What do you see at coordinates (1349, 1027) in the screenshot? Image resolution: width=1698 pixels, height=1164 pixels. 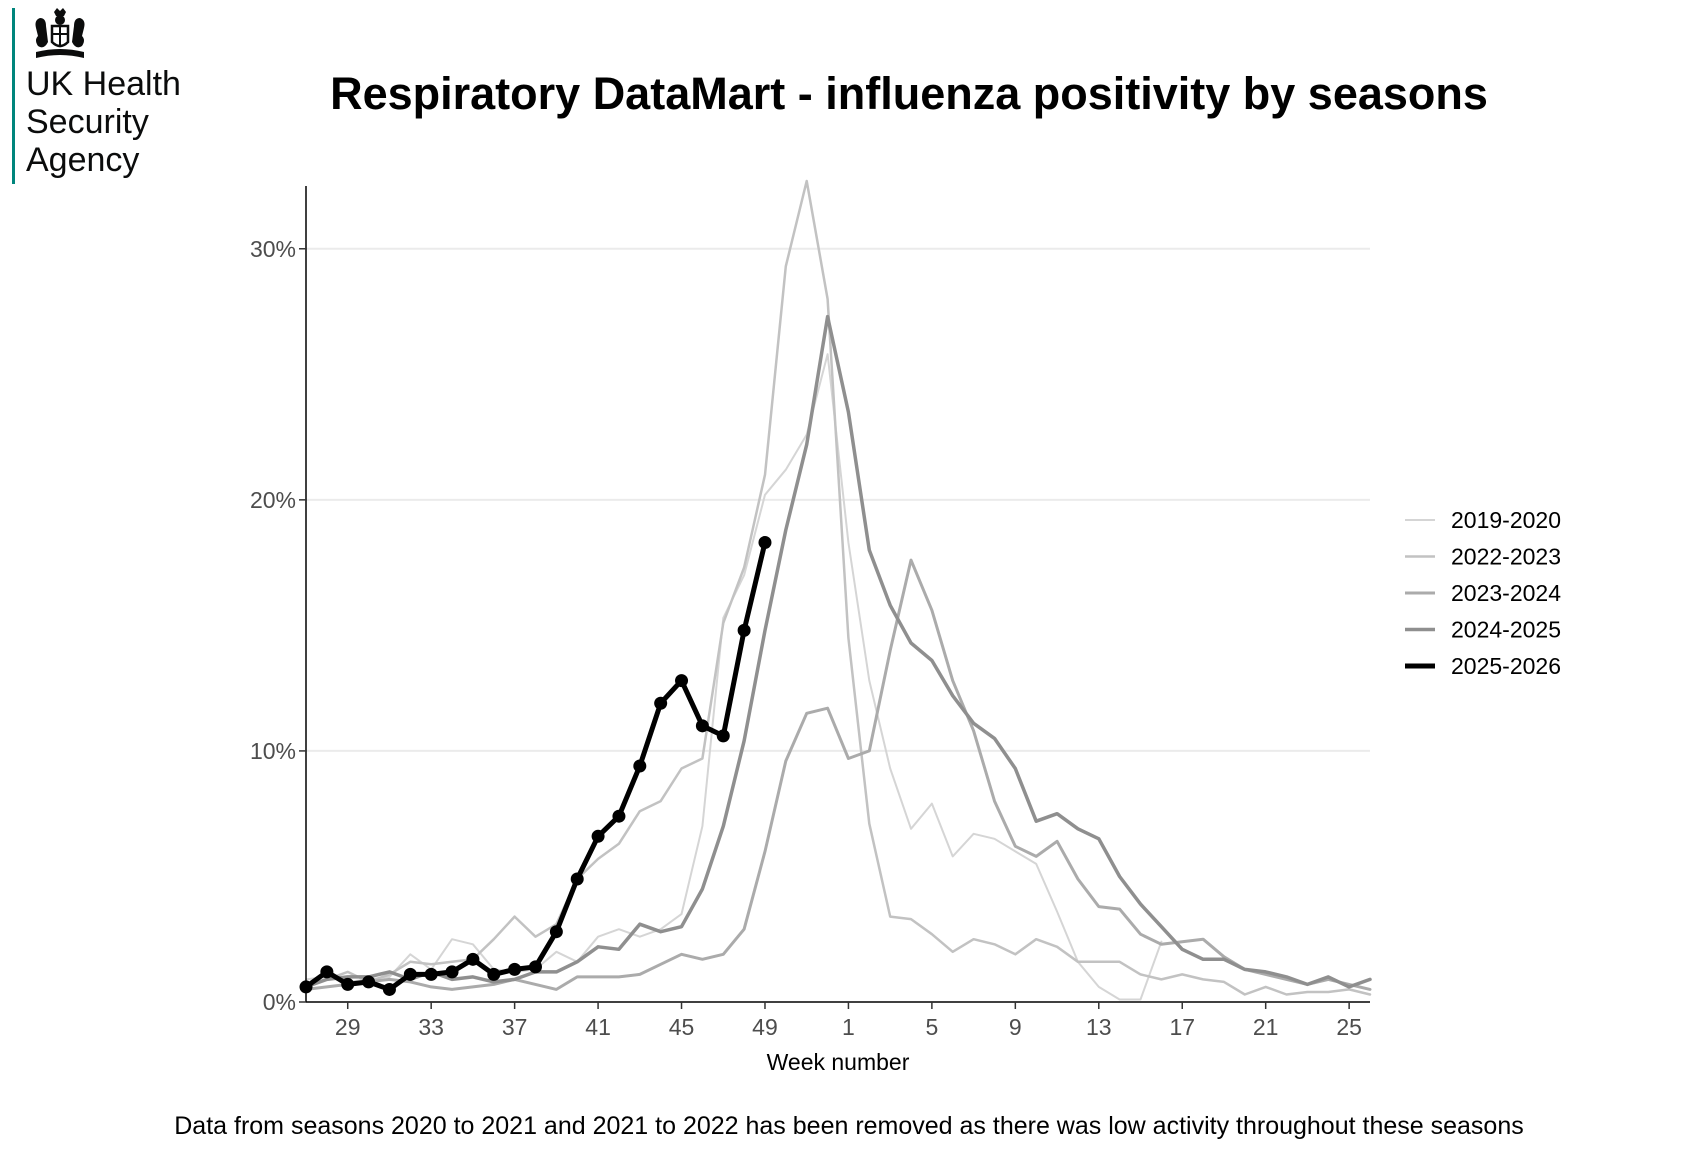 I see `x-tick-label: 25` at bounding box center [1349, 1027].